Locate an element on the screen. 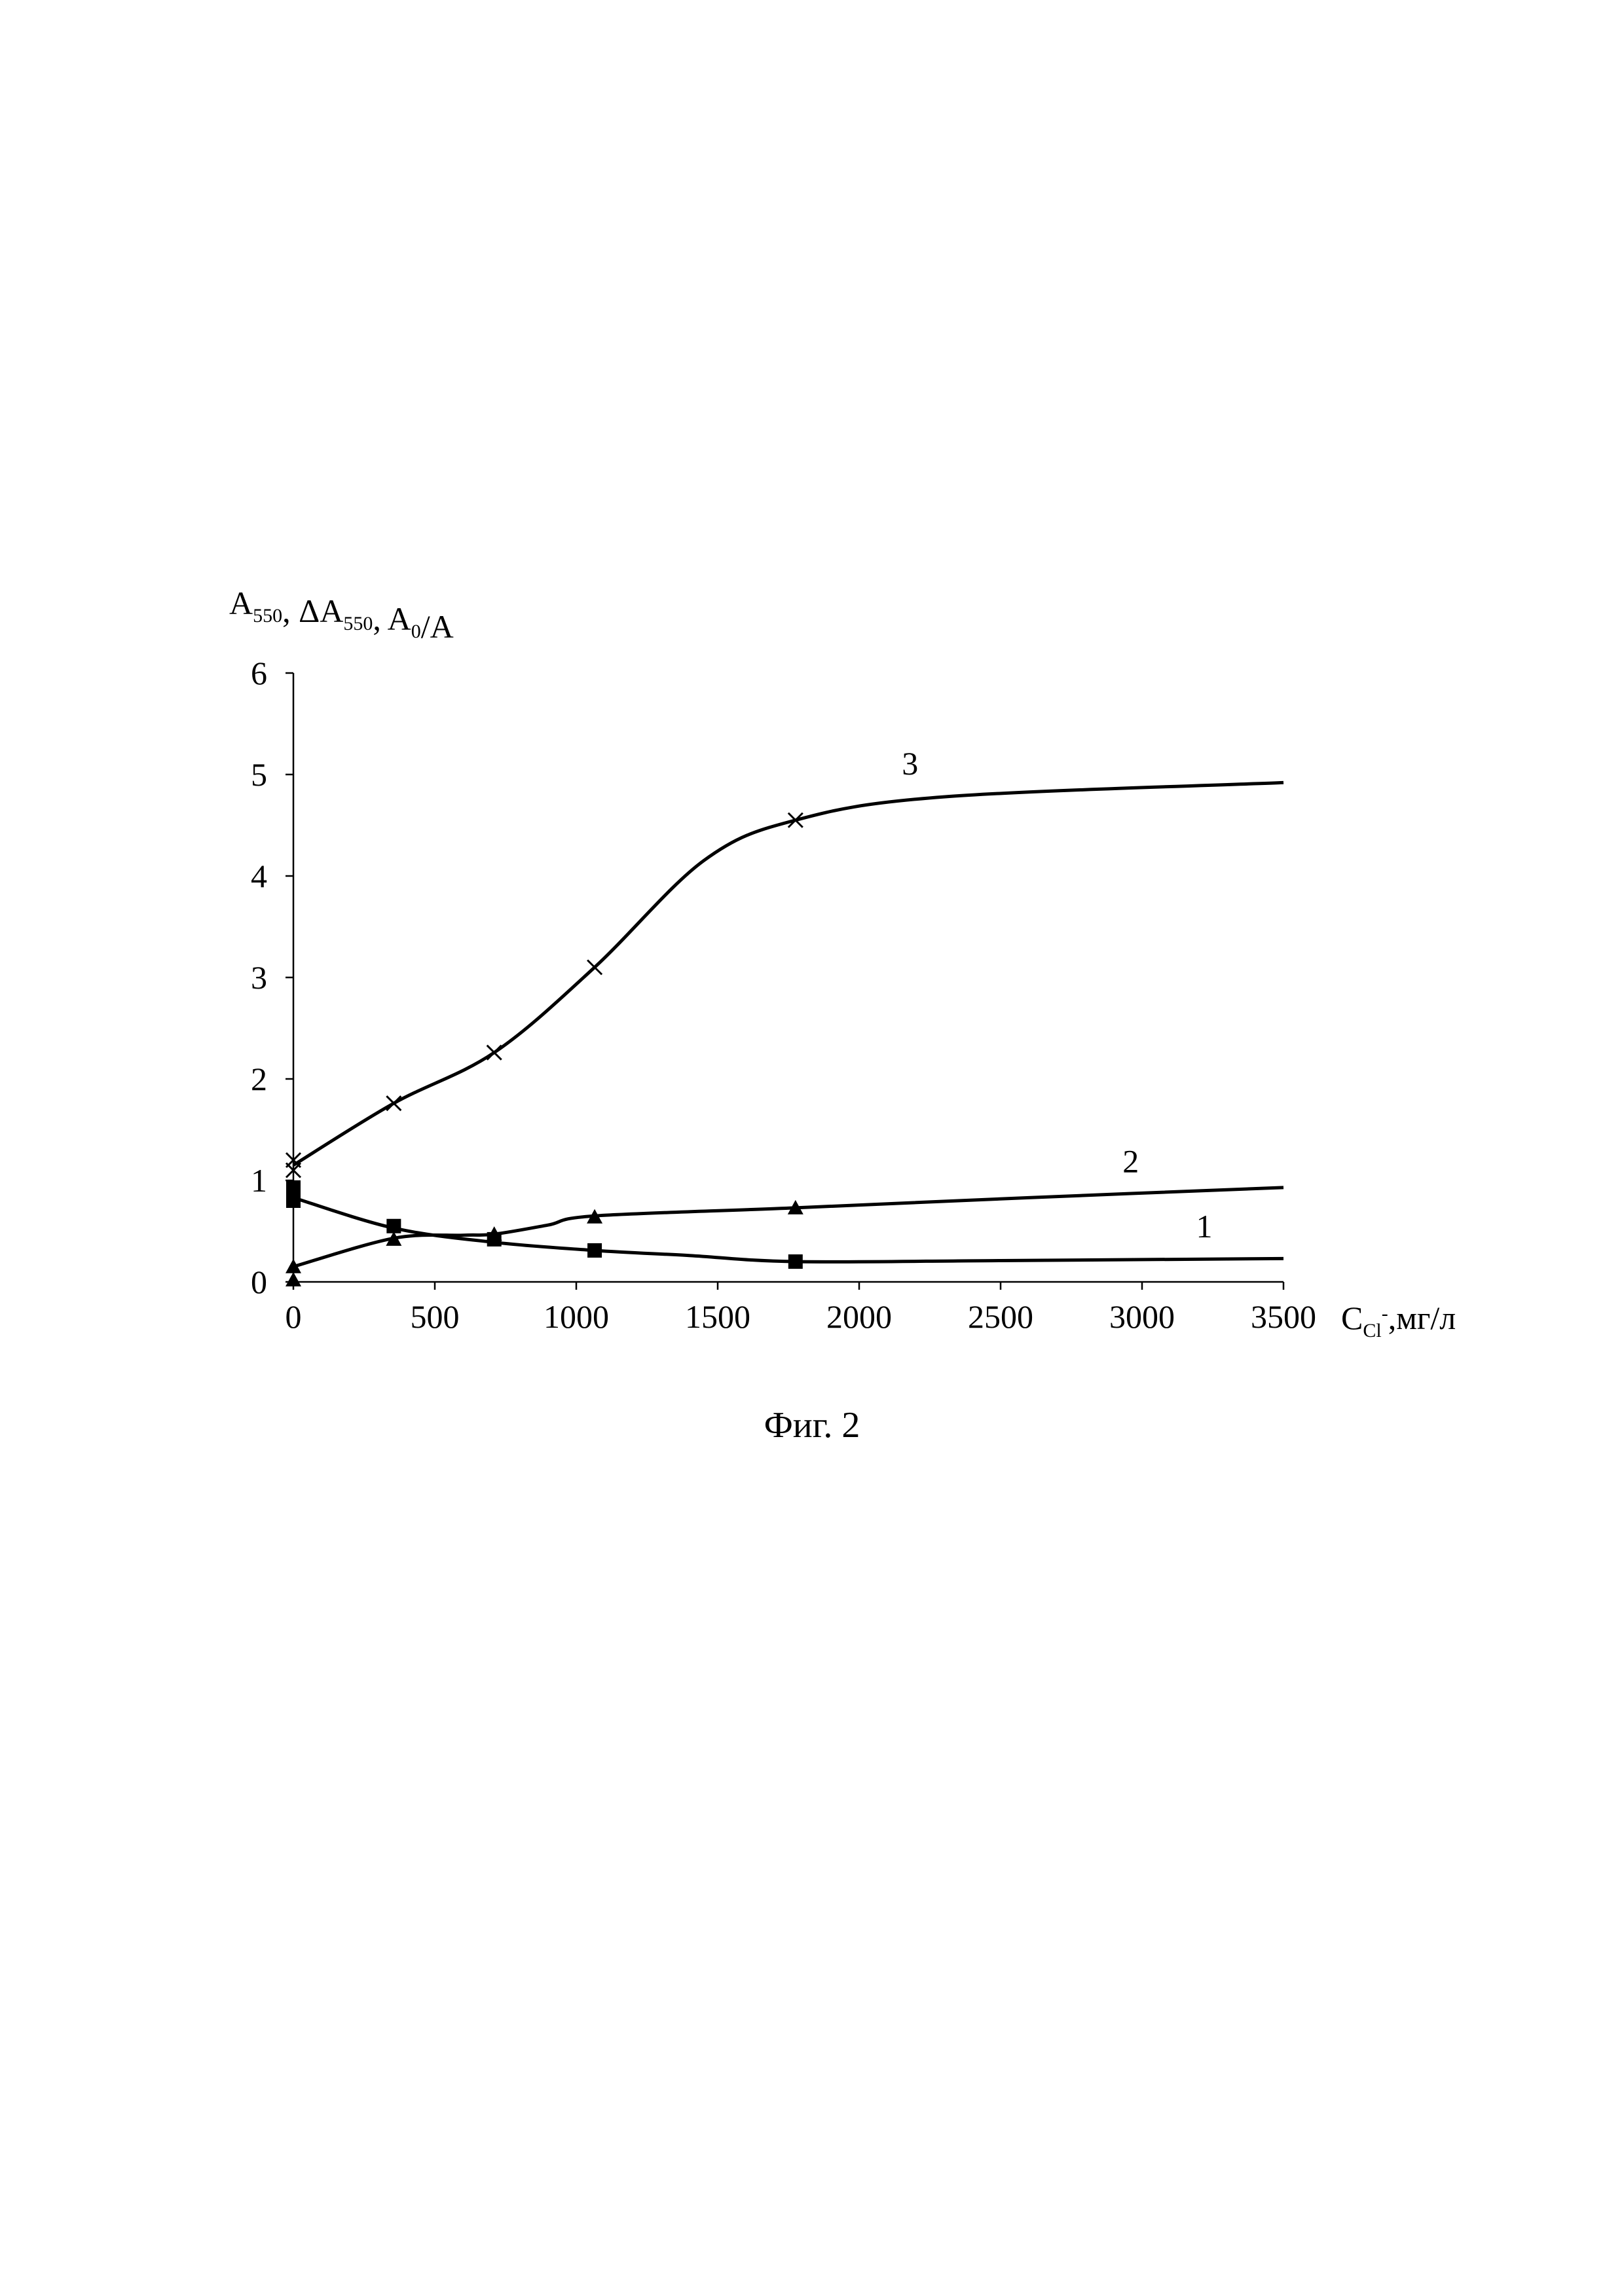 The width and height of the screenshot is (1624, 2296). y-tick-label: 2 is located at coordinates (259, 1079).